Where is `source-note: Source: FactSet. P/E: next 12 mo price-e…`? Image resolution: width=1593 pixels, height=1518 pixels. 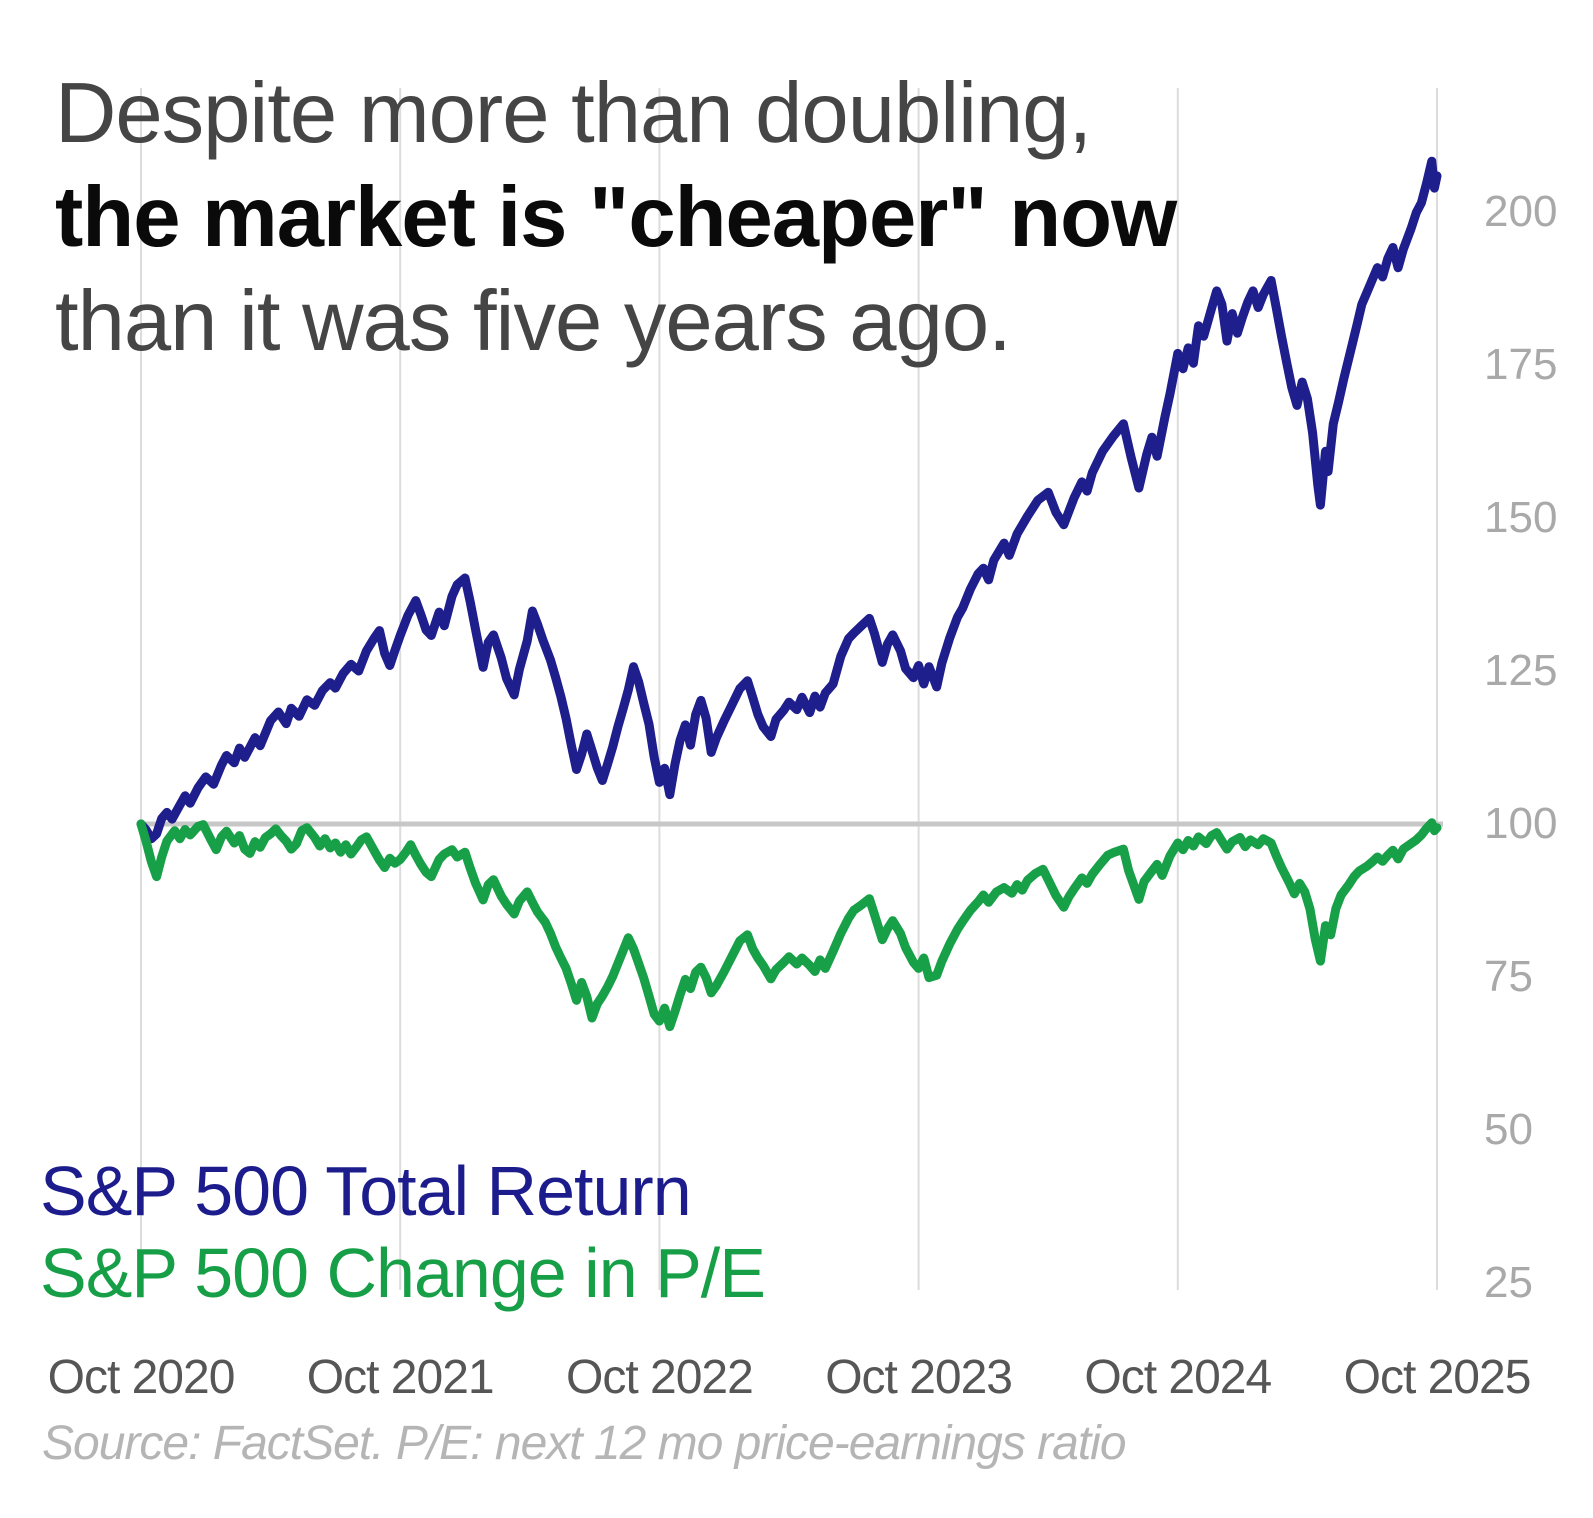
source-note: Source: FactSet. P/E: next 12 mo price-e… is located at coordinates (584, 1443).